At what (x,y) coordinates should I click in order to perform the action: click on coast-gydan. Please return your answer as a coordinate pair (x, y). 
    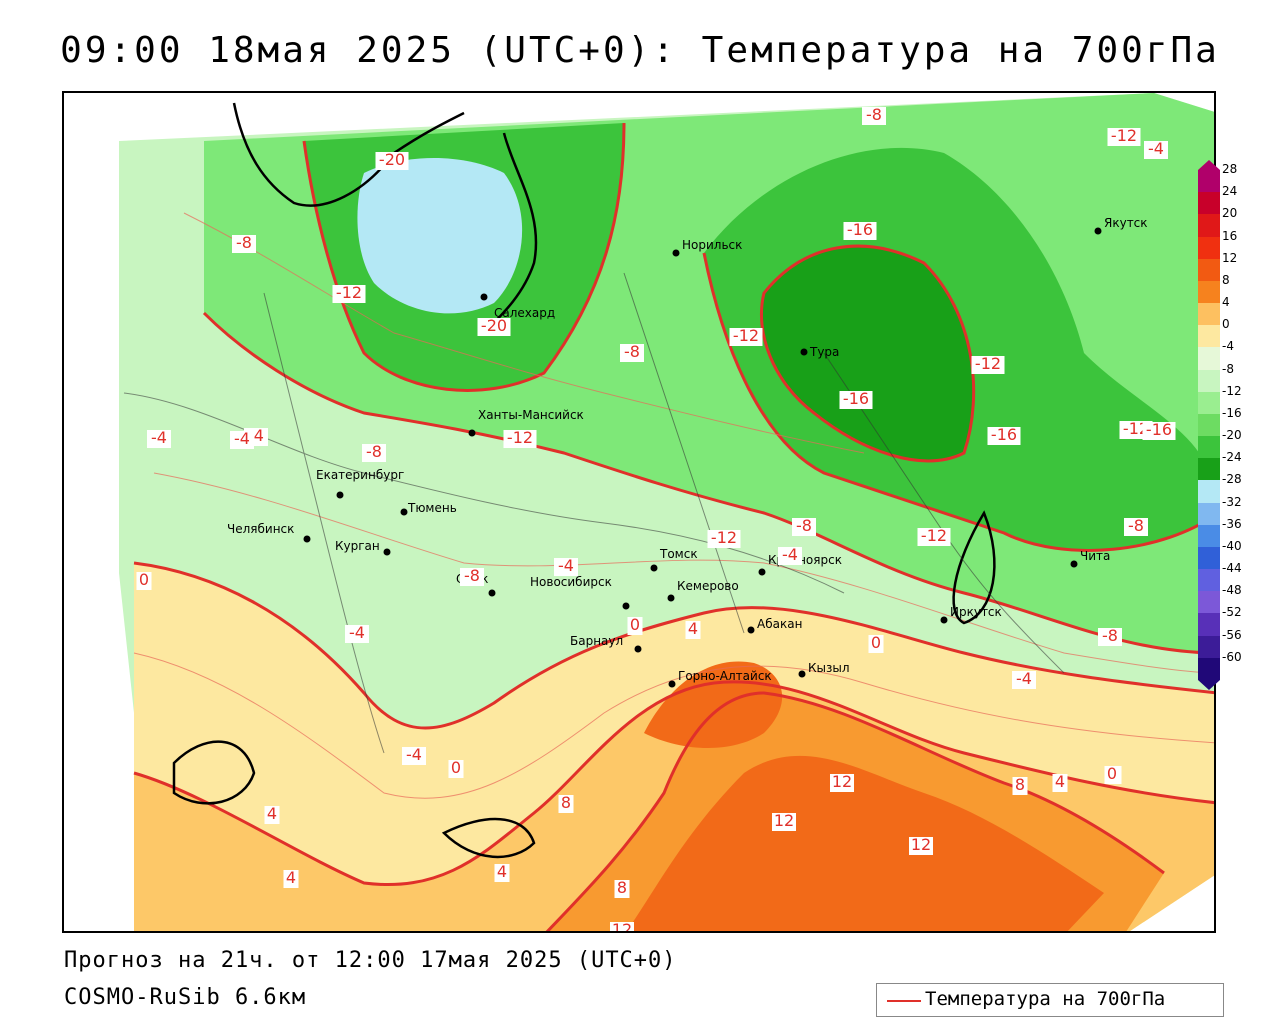
    Looking at the image, I should click on (510, 233).